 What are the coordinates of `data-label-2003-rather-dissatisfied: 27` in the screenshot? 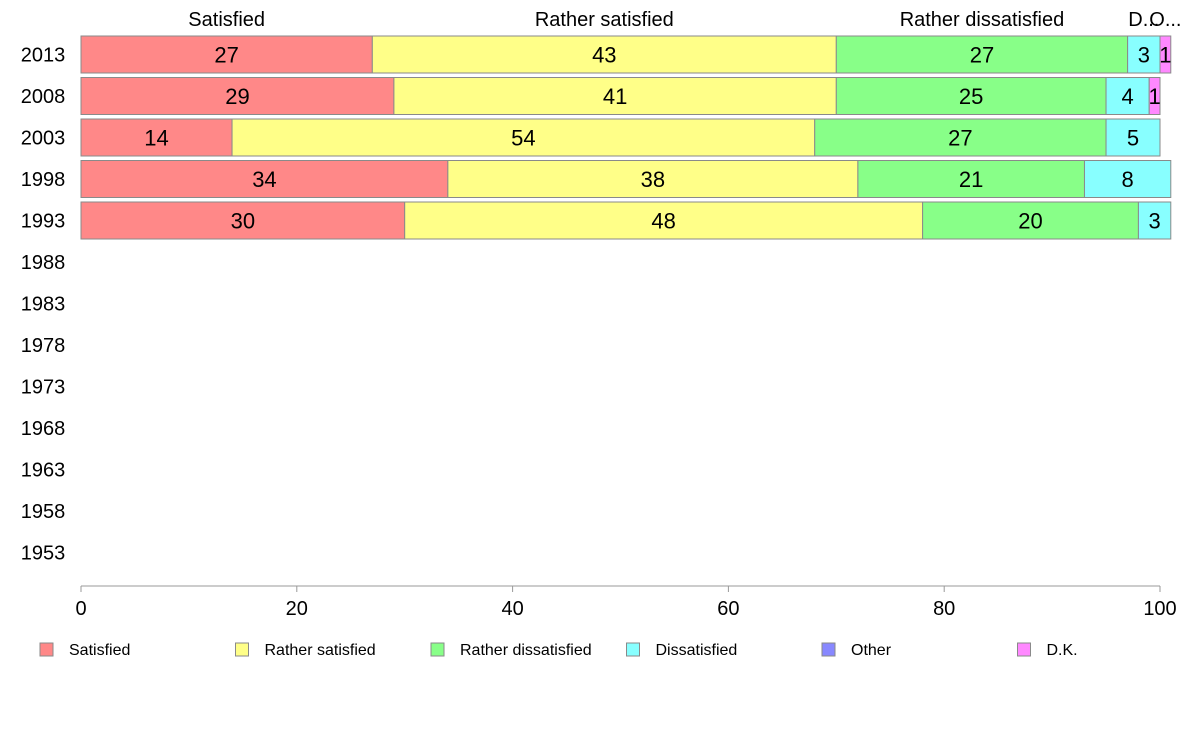 It's located at (960, 138).